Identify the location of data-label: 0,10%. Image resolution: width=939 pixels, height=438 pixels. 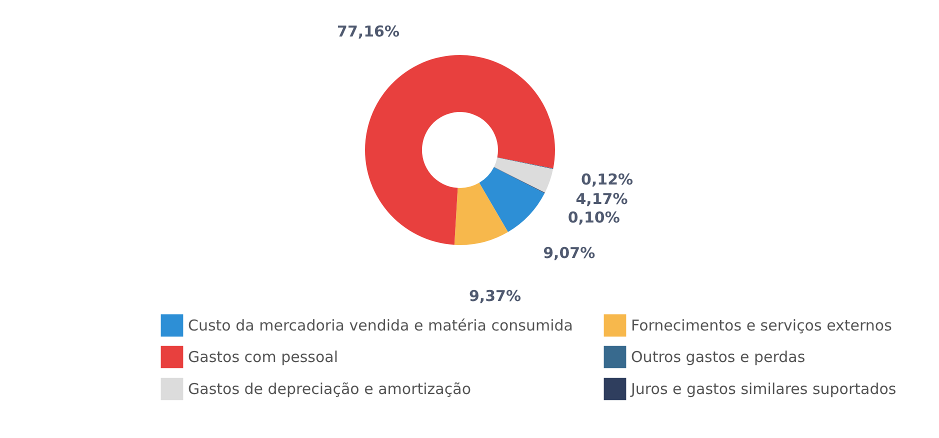
(594, 217).